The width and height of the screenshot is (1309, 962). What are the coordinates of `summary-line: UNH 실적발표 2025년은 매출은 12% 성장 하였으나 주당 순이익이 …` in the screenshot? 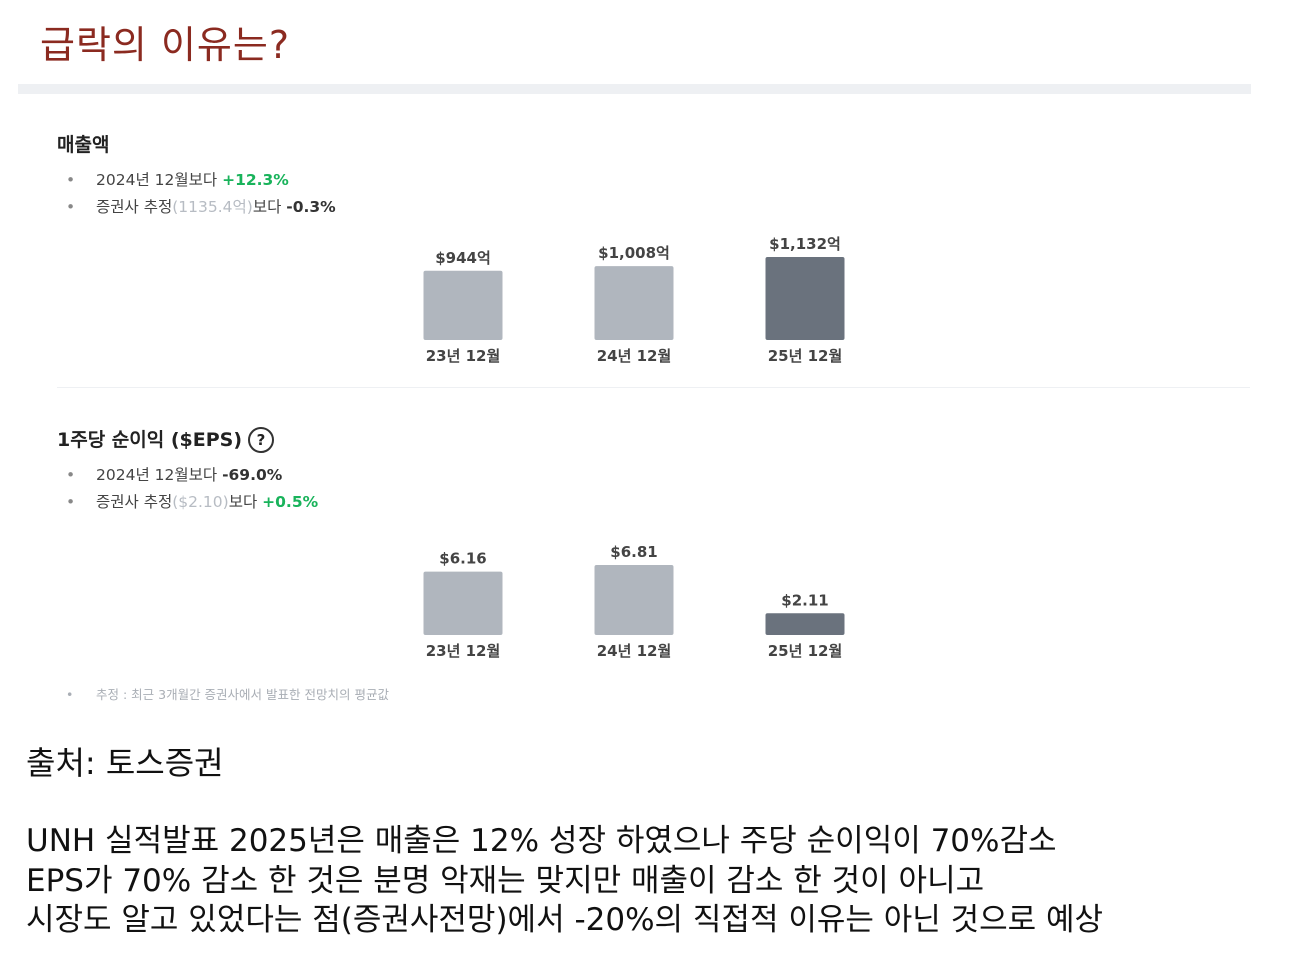 It's located at (541, 841).